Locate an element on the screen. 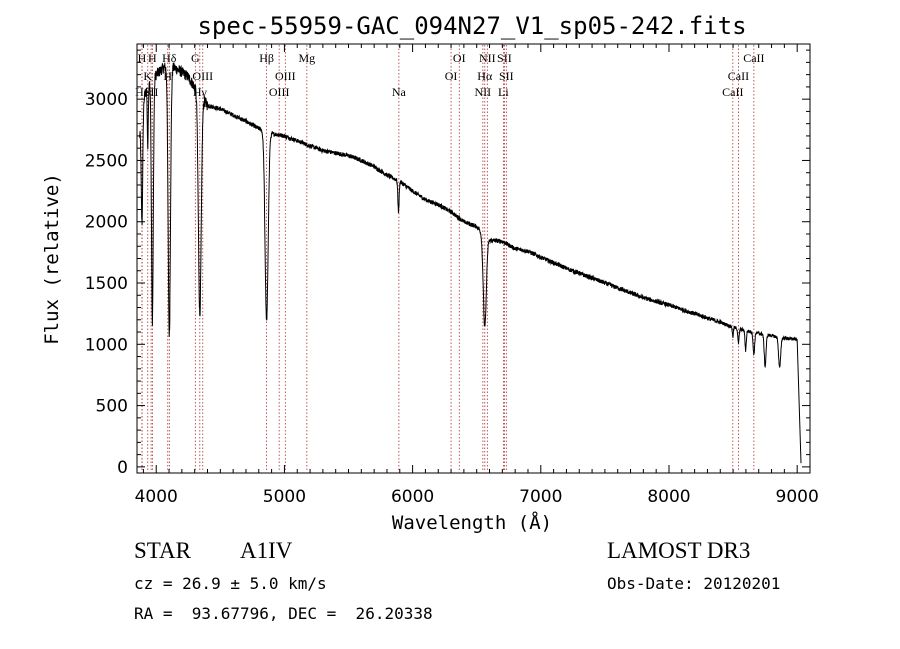  y-tick-label: 2000 is located at coordinates (106, 223).